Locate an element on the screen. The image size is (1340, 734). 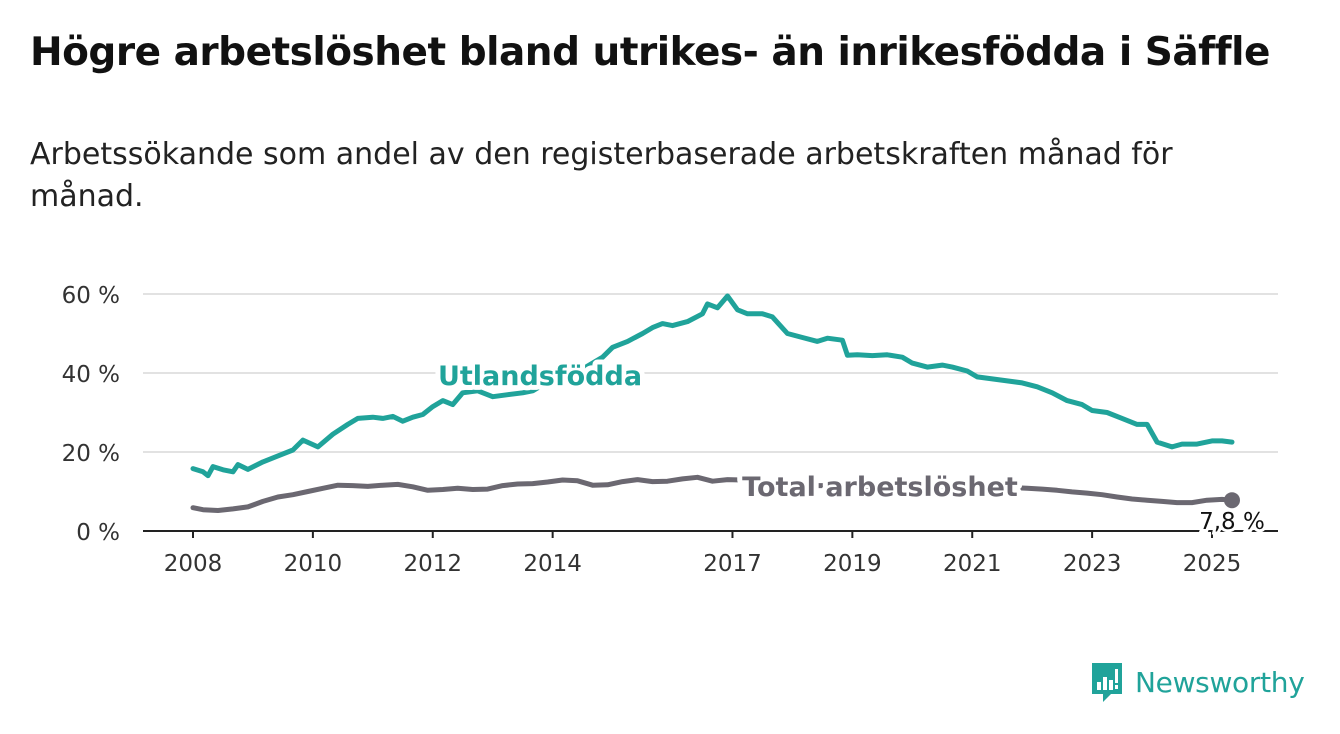
series-label: Utlandsfödda is located at coordinates (540, 376).